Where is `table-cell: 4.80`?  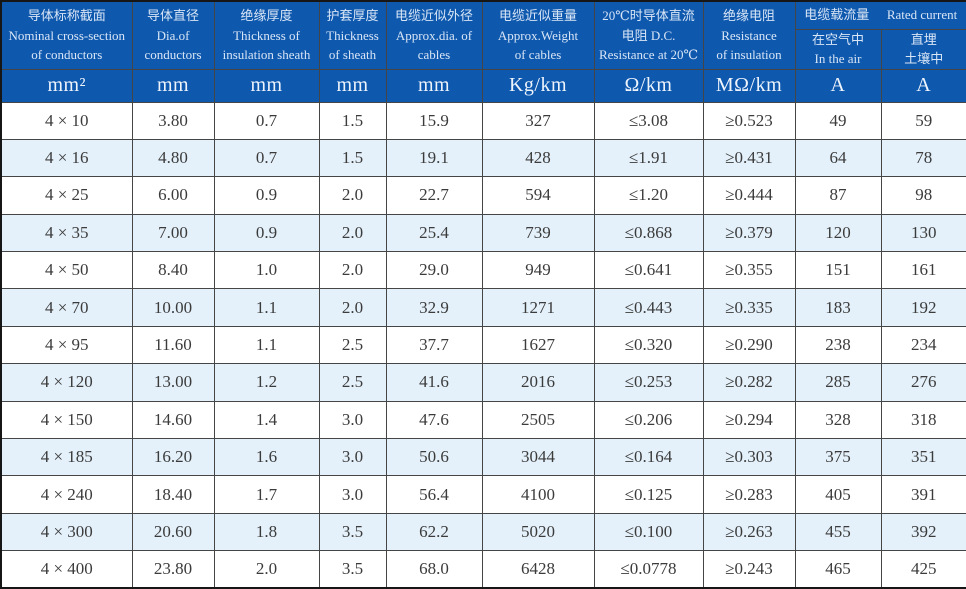 table-cell: 4.80 is located at coordinates (173, 157).